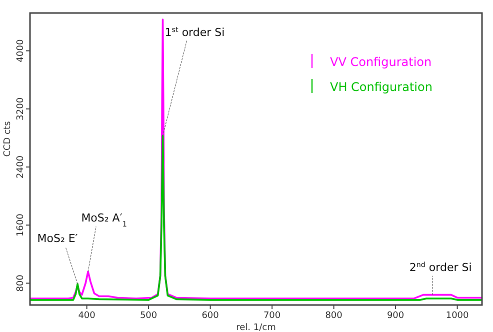  I want to click on y-axis-title: CCD cts, so click(8, 138).